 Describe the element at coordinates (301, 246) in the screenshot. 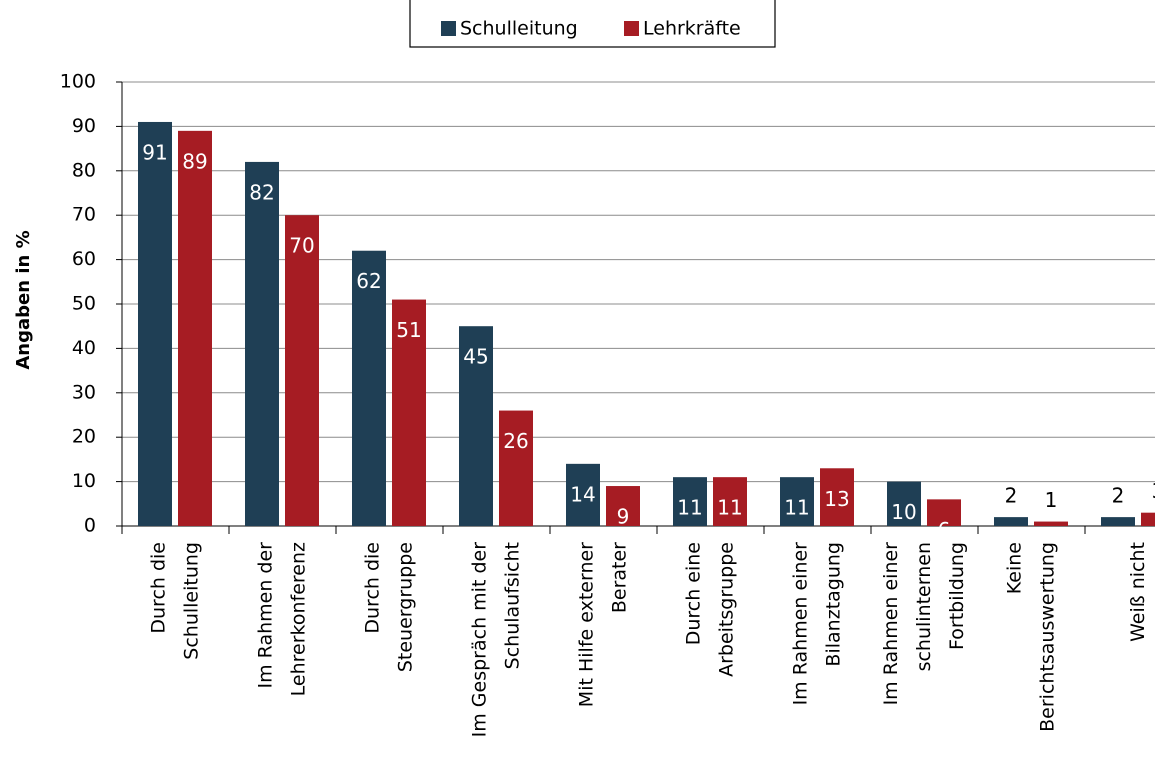

I see `data-label: 70` at that location.